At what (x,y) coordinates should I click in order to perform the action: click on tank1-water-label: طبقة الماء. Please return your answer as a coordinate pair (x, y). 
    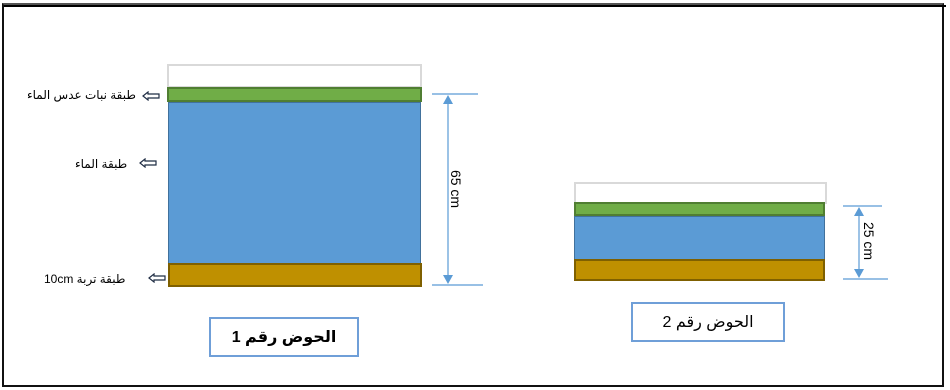
    Looking at the image, I should click on (101, 164).